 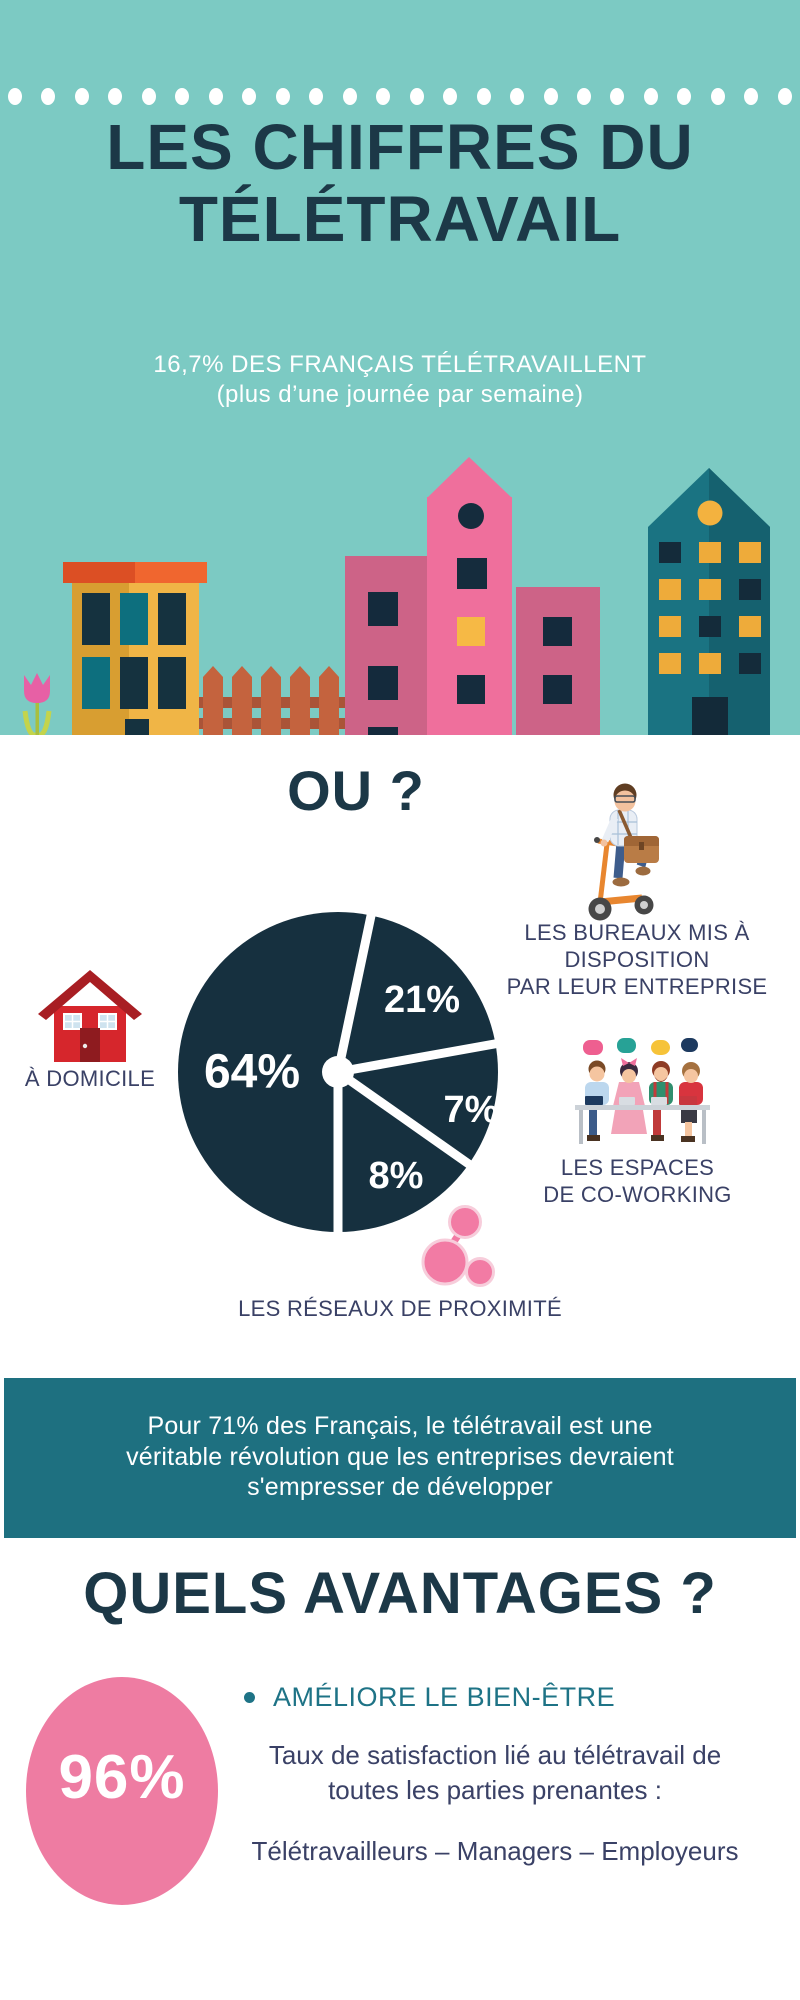 What do you see at coordinates (356, 790) in the screenshot?
I see `where-heading: OU ?` at bounding box center [356, 790].